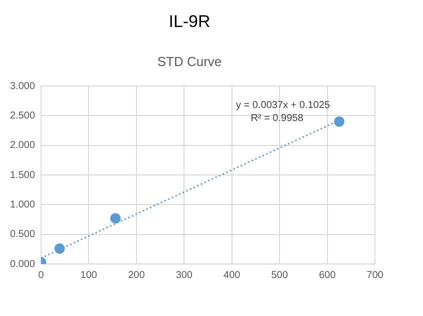  I want to click on y-tick-label: 2.000, so click(23, 146).